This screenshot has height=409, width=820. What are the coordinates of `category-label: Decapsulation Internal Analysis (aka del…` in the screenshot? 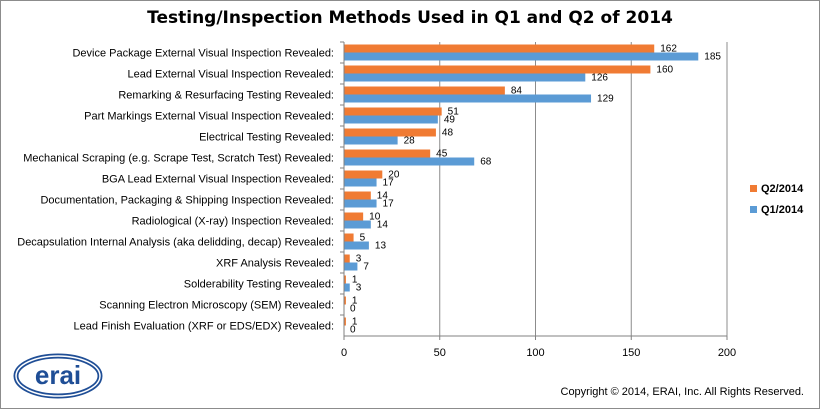 It's located at (175, 243).